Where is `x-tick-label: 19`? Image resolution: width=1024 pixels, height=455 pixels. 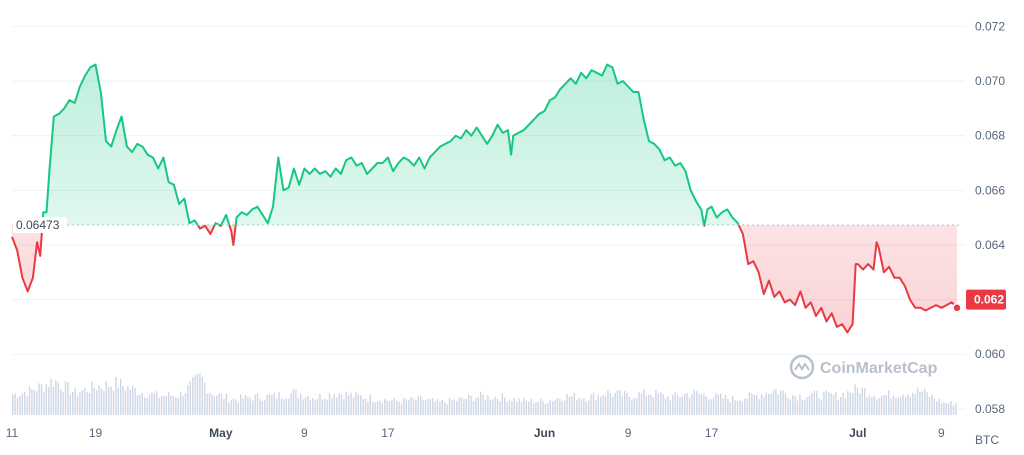
x-tick-label: 19 is located at coordinates (96, 433).